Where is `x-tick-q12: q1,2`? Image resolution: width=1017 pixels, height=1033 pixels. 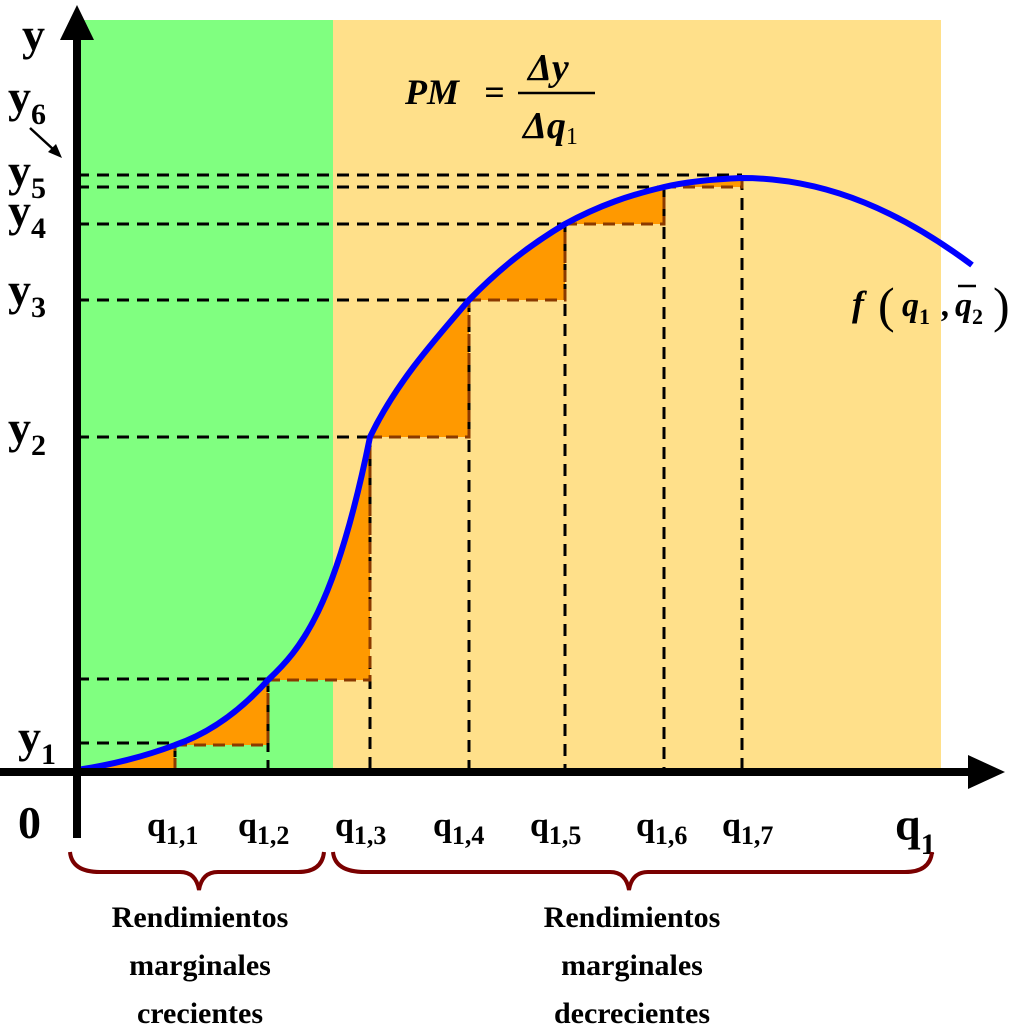 x-tick-q12: q1,2 is located at coordinates (263, 828).